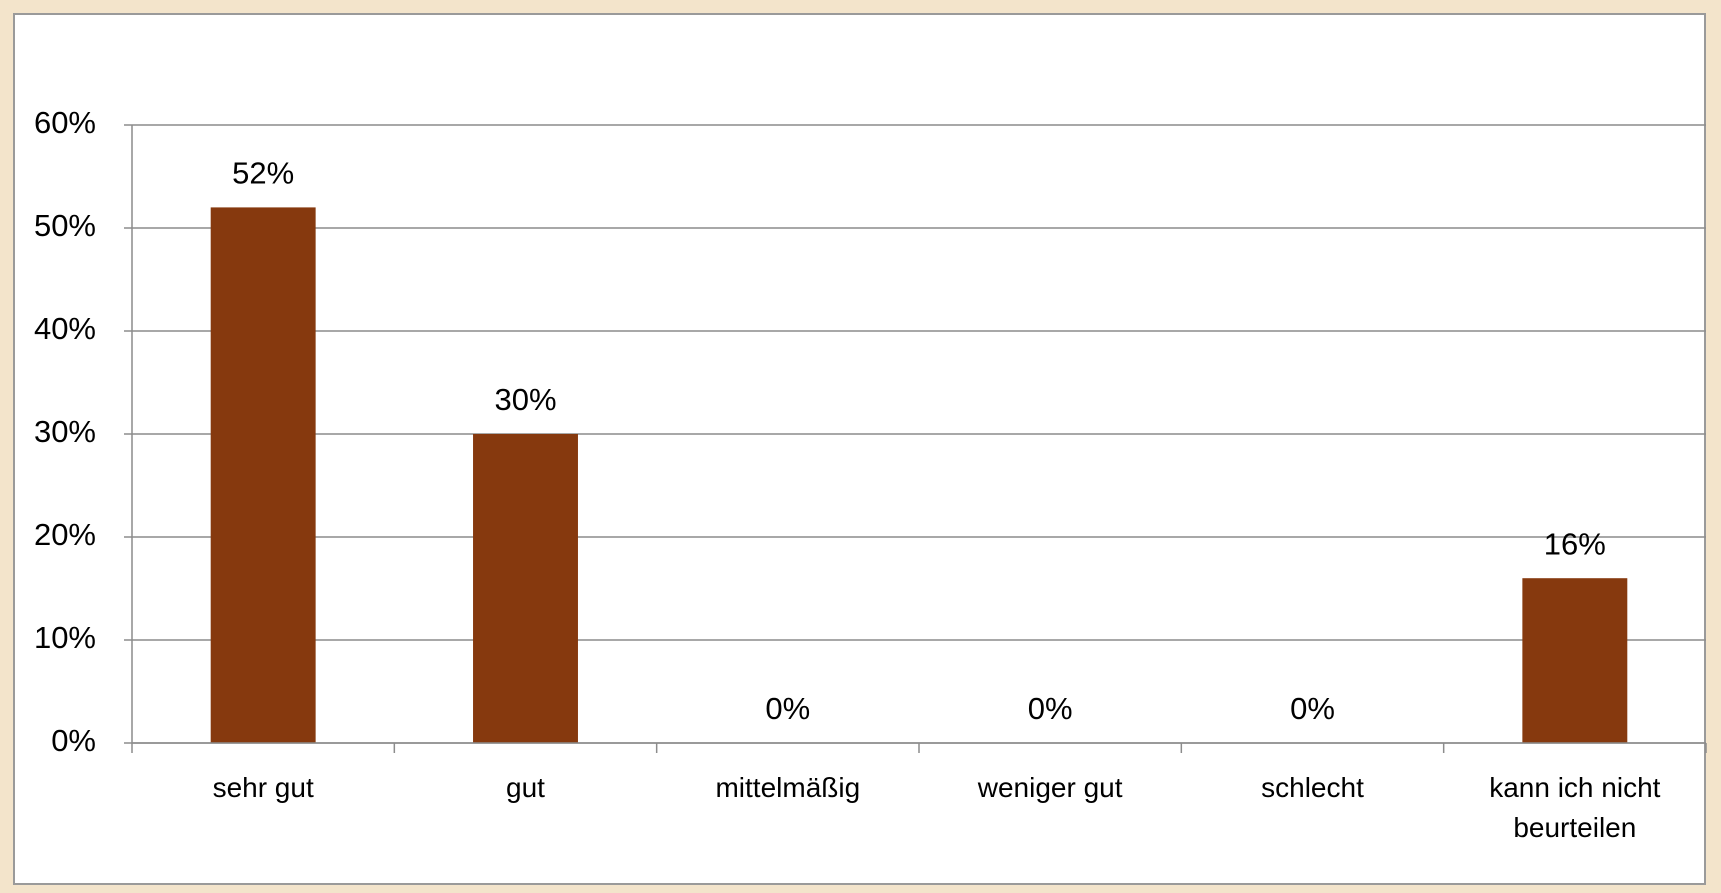  Describe the element at coordinates (1575, 807) in the screenshot. I see `x-tick-label: kann ich nicht beurteilen` at that location.